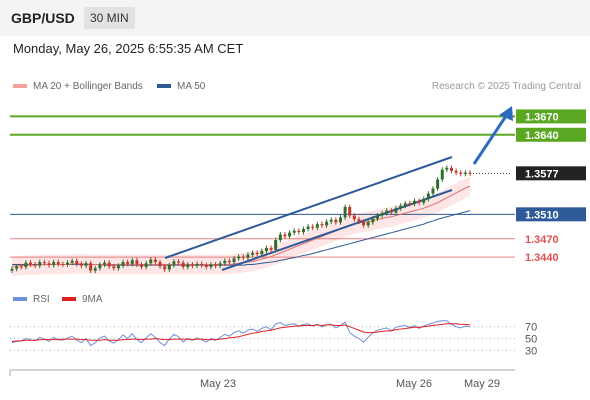  What do you see at coordinates (542, 240) in the screenshot?
I see `price-label-1.3470: 1.3470` at bounding box center [542, 240].